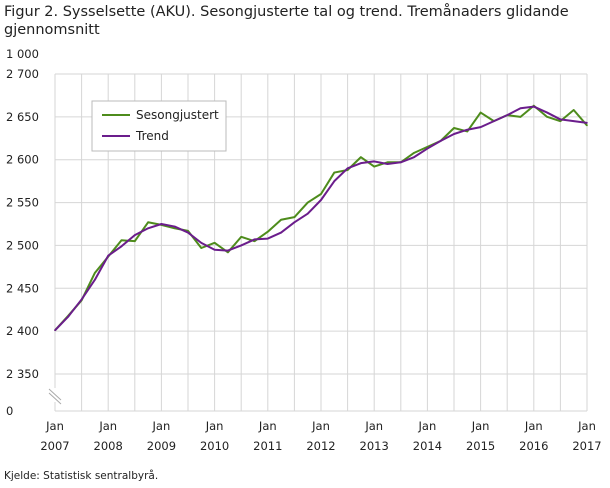  Describe the element at coordinates (267, 446) in the screenshot. I see `x-tick-year: 2011` at that location.